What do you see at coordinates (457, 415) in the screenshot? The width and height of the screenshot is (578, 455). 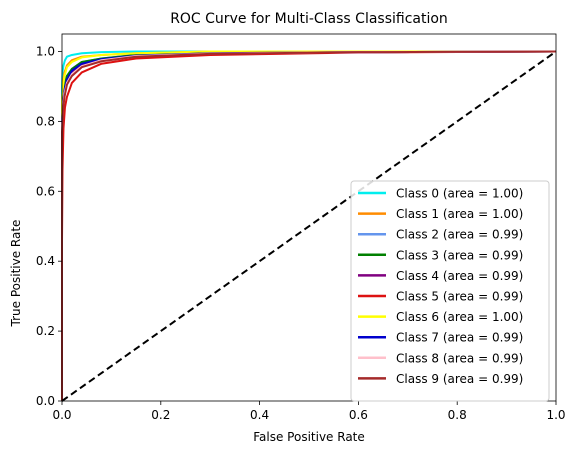 I see `x-tick-label: 0.8` at bounding box center [457, 415].